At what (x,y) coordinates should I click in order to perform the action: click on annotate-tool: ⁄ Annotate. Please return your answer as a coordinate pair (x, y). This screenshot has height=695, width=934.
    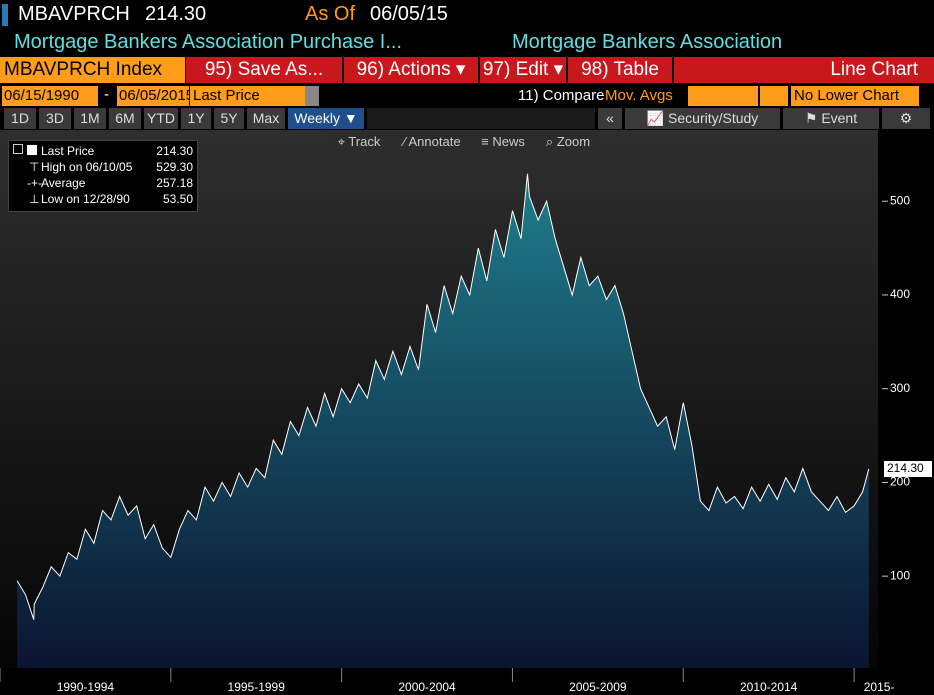
    Looking at the image, I should click on (432, 142).